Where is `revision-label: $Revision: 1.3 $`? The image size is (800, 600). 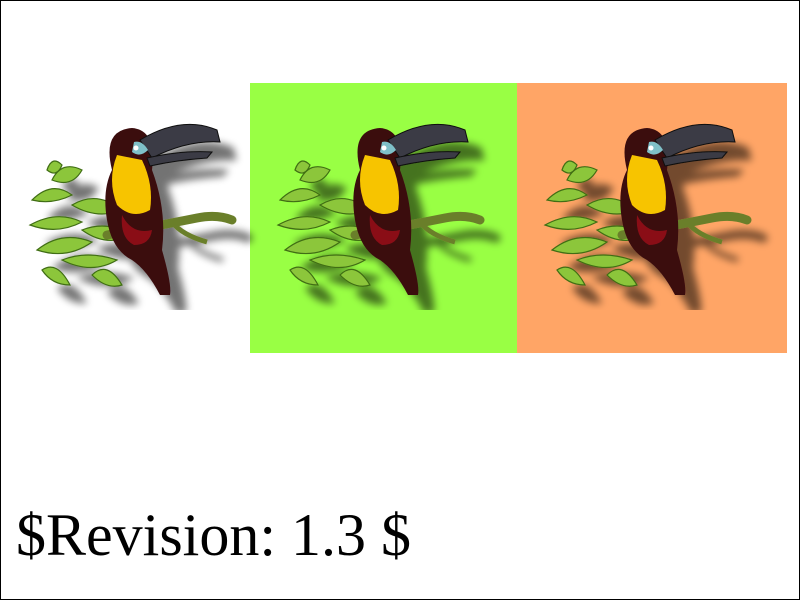
revision-label: $Revision: 1.3 $ is located at coordinates (214, 535).